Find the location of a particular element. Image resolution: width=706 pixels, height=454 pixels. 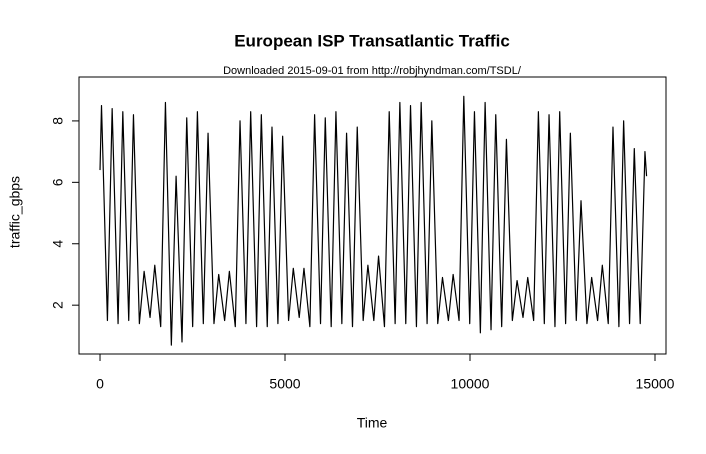

x-tick-label: 15000 is located at coordinates (655, 384).